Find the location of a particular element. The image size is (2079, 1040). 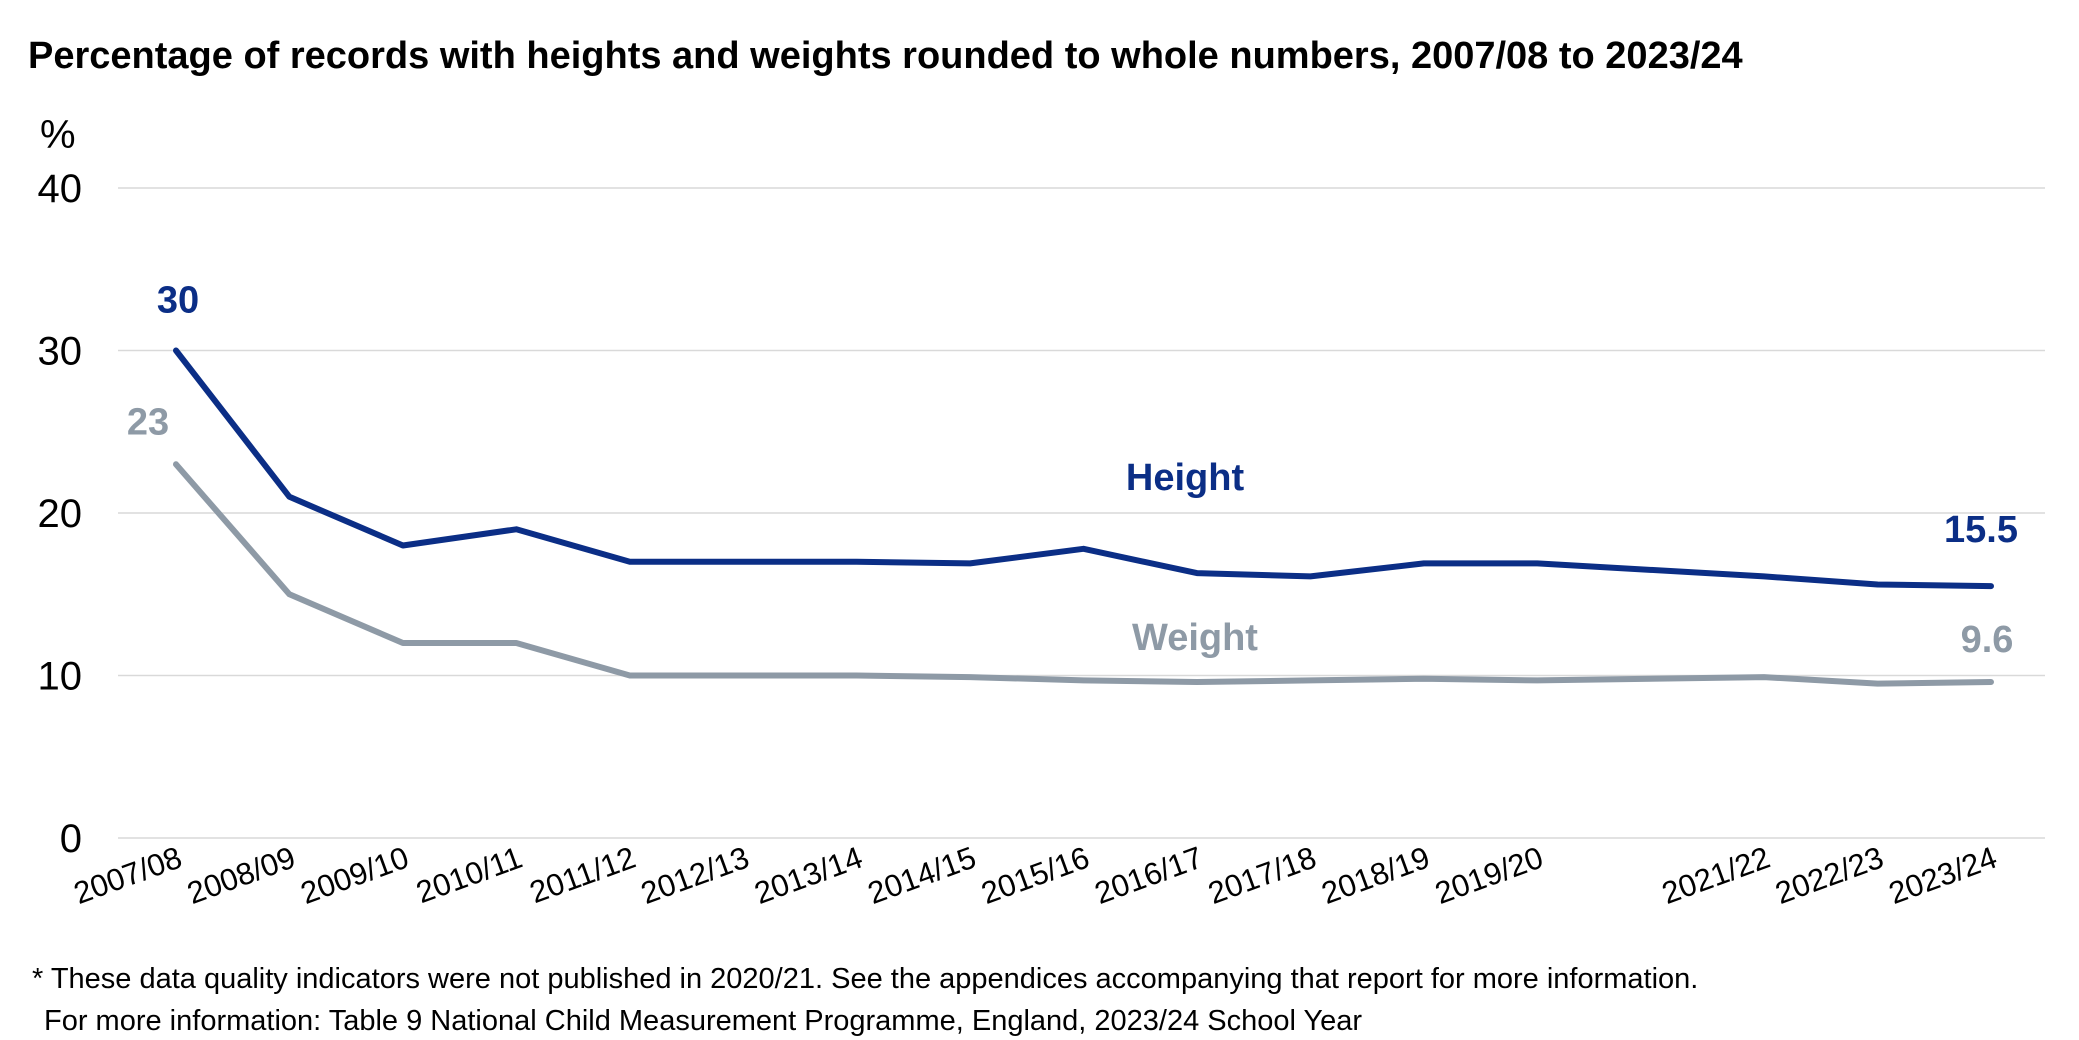

x-tick-label-2008-09: 2008/09 is located at coordinates (241, 875).